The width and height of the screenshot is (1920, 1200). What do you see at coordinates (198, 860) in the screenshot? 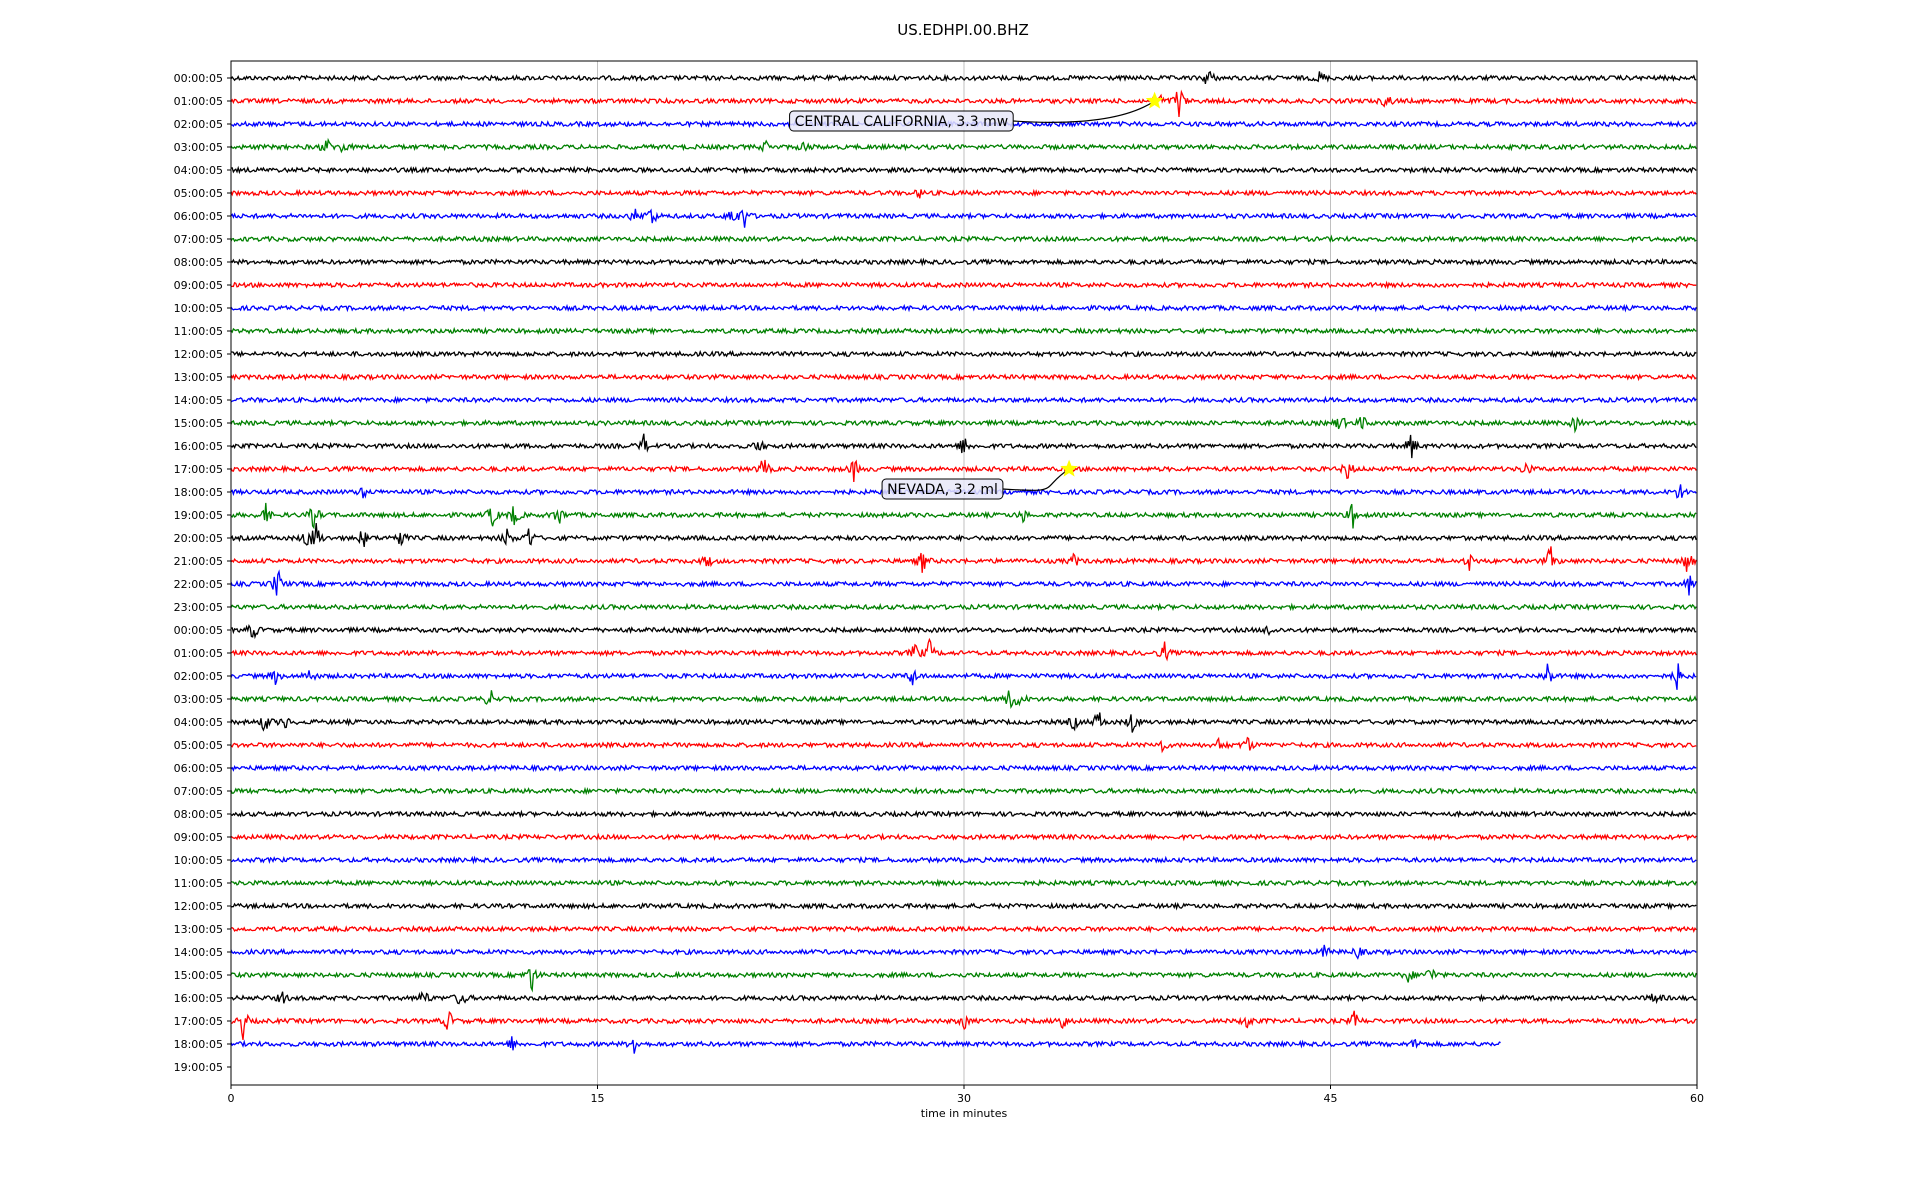
I see `y-tick-label: 10:00:05` at bounding box center [198, 860].